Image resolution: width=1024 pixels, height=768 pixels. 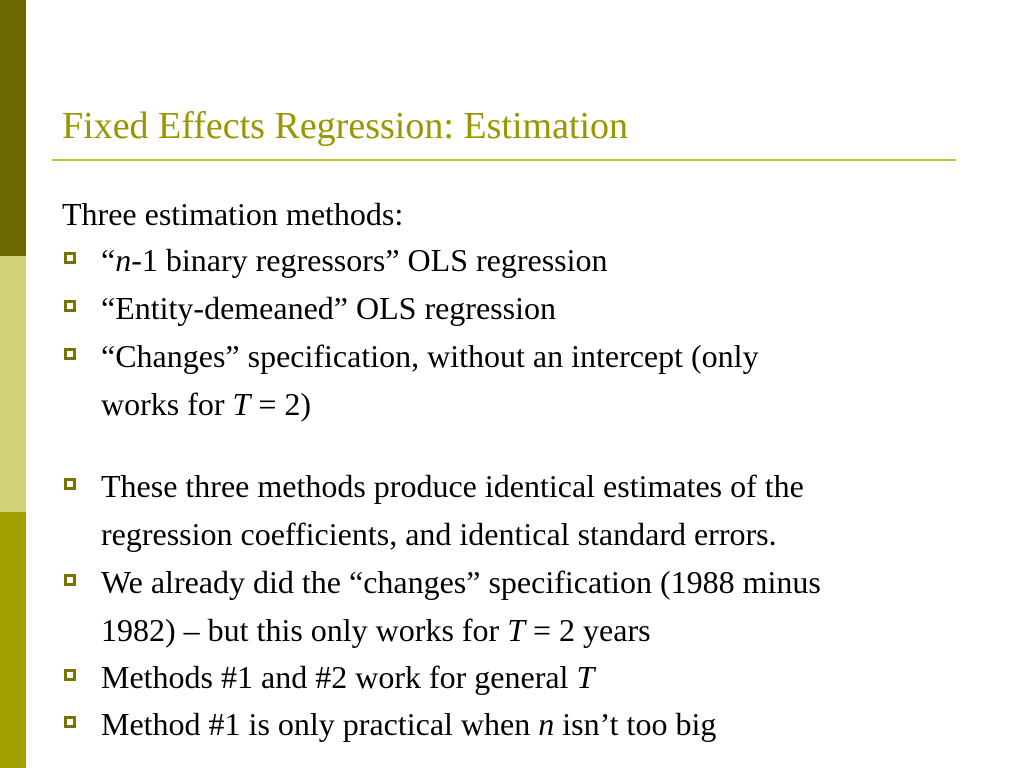 I want to click on side-bar-top, so click(x=13, y=128).